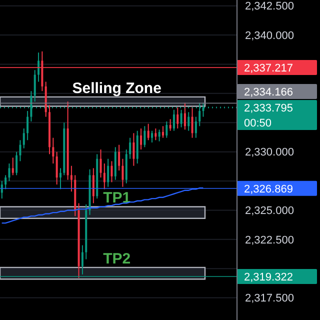  I want to click on y-tick-label: 2,317.500, so click(269, 298).